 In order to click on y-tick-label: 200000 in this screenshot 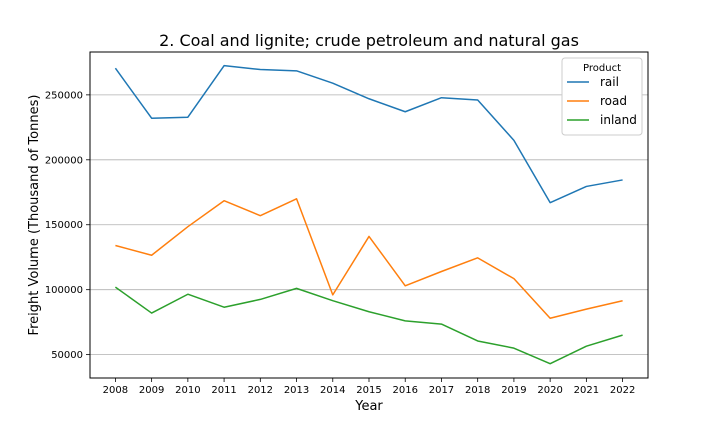, I will do `click(64, 160)`.